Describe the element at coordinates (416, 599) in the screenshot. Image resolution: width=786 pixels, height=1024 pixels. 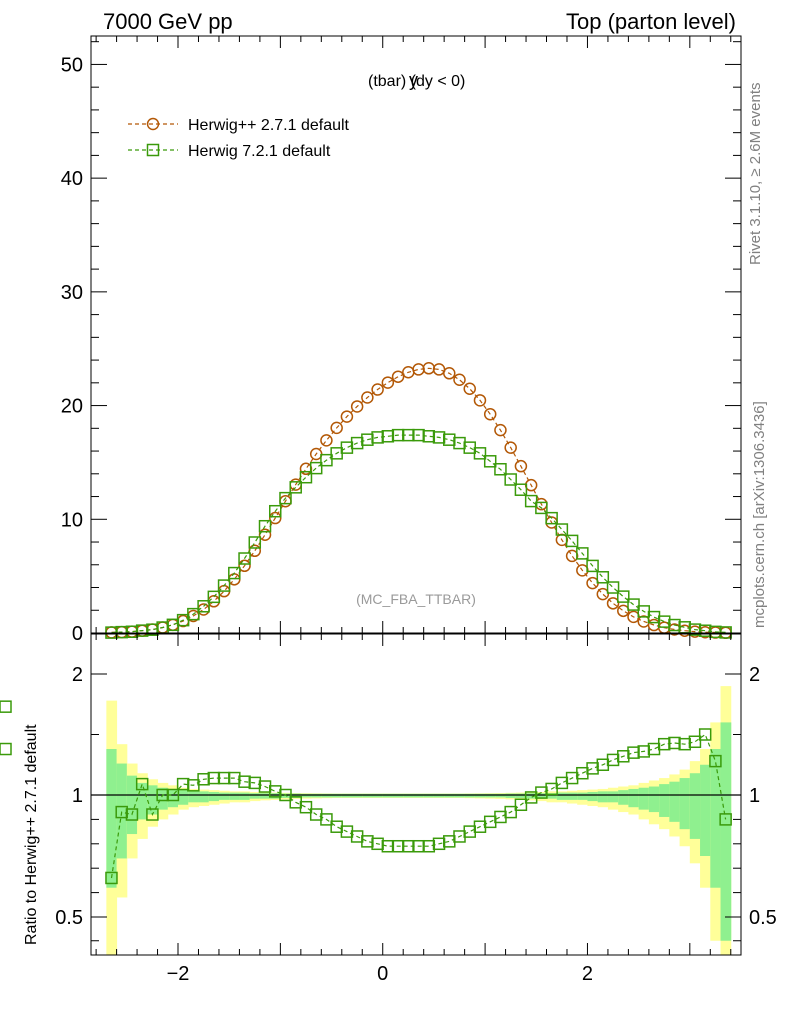
I see `analysis-watermark: (MC_FBA_TTBAR)` at that location.